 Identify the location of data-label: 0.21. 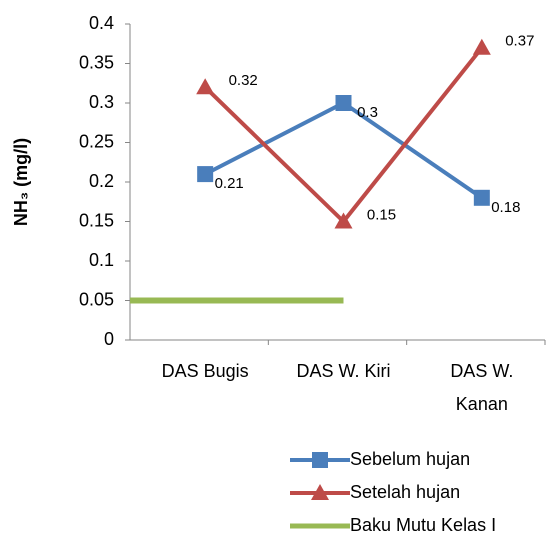
(229, 183).